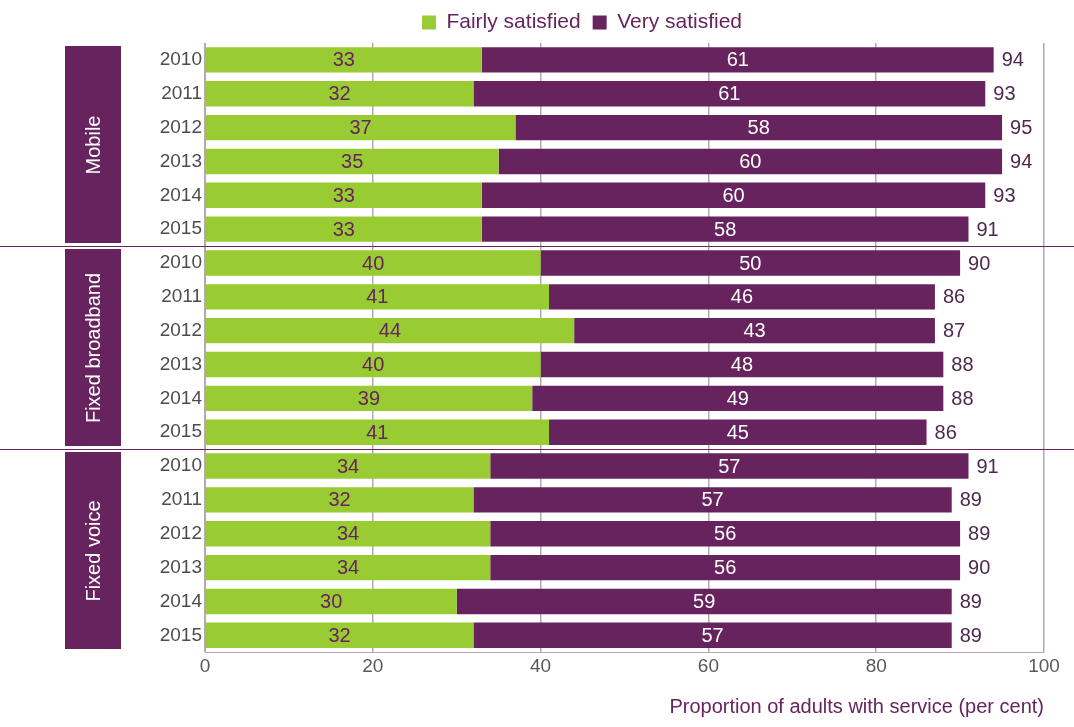  I want to click on data-label: 50, so click(750, 262).